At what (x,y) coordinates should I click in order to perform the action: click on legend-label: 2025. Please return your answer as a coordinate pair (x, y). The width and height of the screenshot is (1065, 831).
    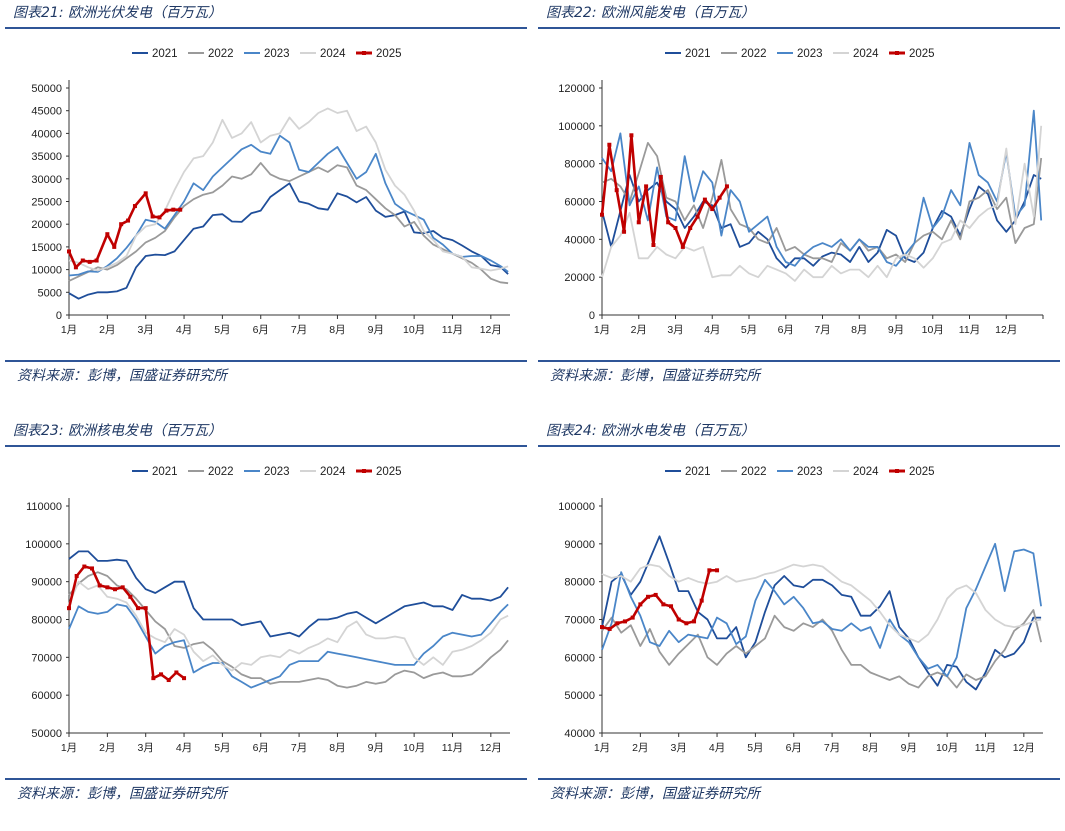
    Looking at the image, I should click on (389, 472).